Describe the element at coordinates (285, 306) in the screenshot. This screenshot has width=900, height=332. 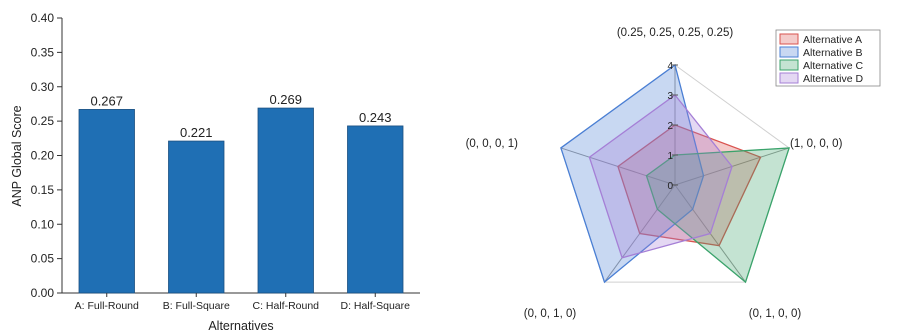
I see `bar-x-tick-label: C: Half-Round` at that location.